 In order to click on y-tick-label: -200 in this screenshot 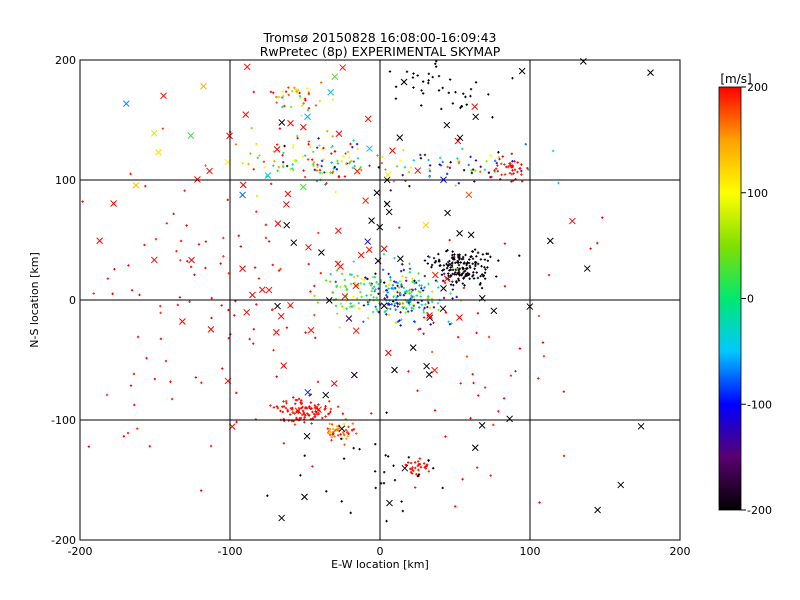, I will do `click(63, 540)`.